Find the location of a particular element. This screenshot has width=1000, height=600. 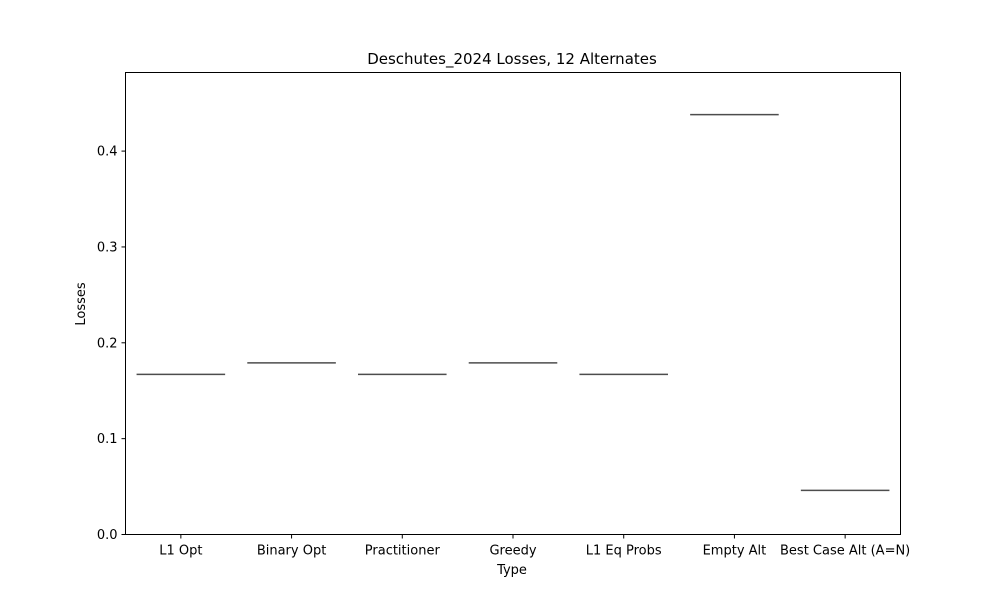

x-tick-label: Greedy is located at coordinates (512, 551).